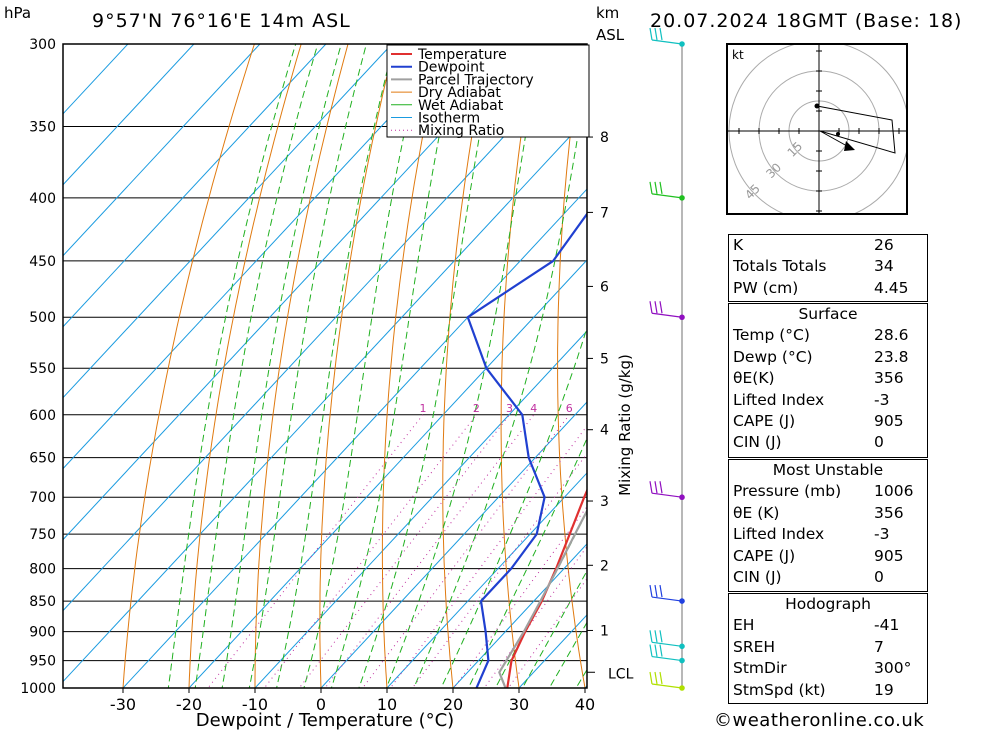  I want to click on most-unstable-index-label: CAPE (J), so click(764, 555).